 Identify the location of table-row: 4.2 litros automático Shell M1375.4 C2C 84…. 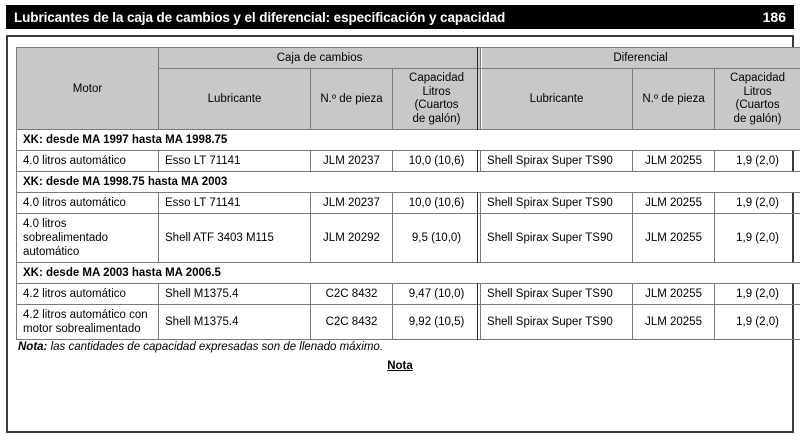
(408, 294).